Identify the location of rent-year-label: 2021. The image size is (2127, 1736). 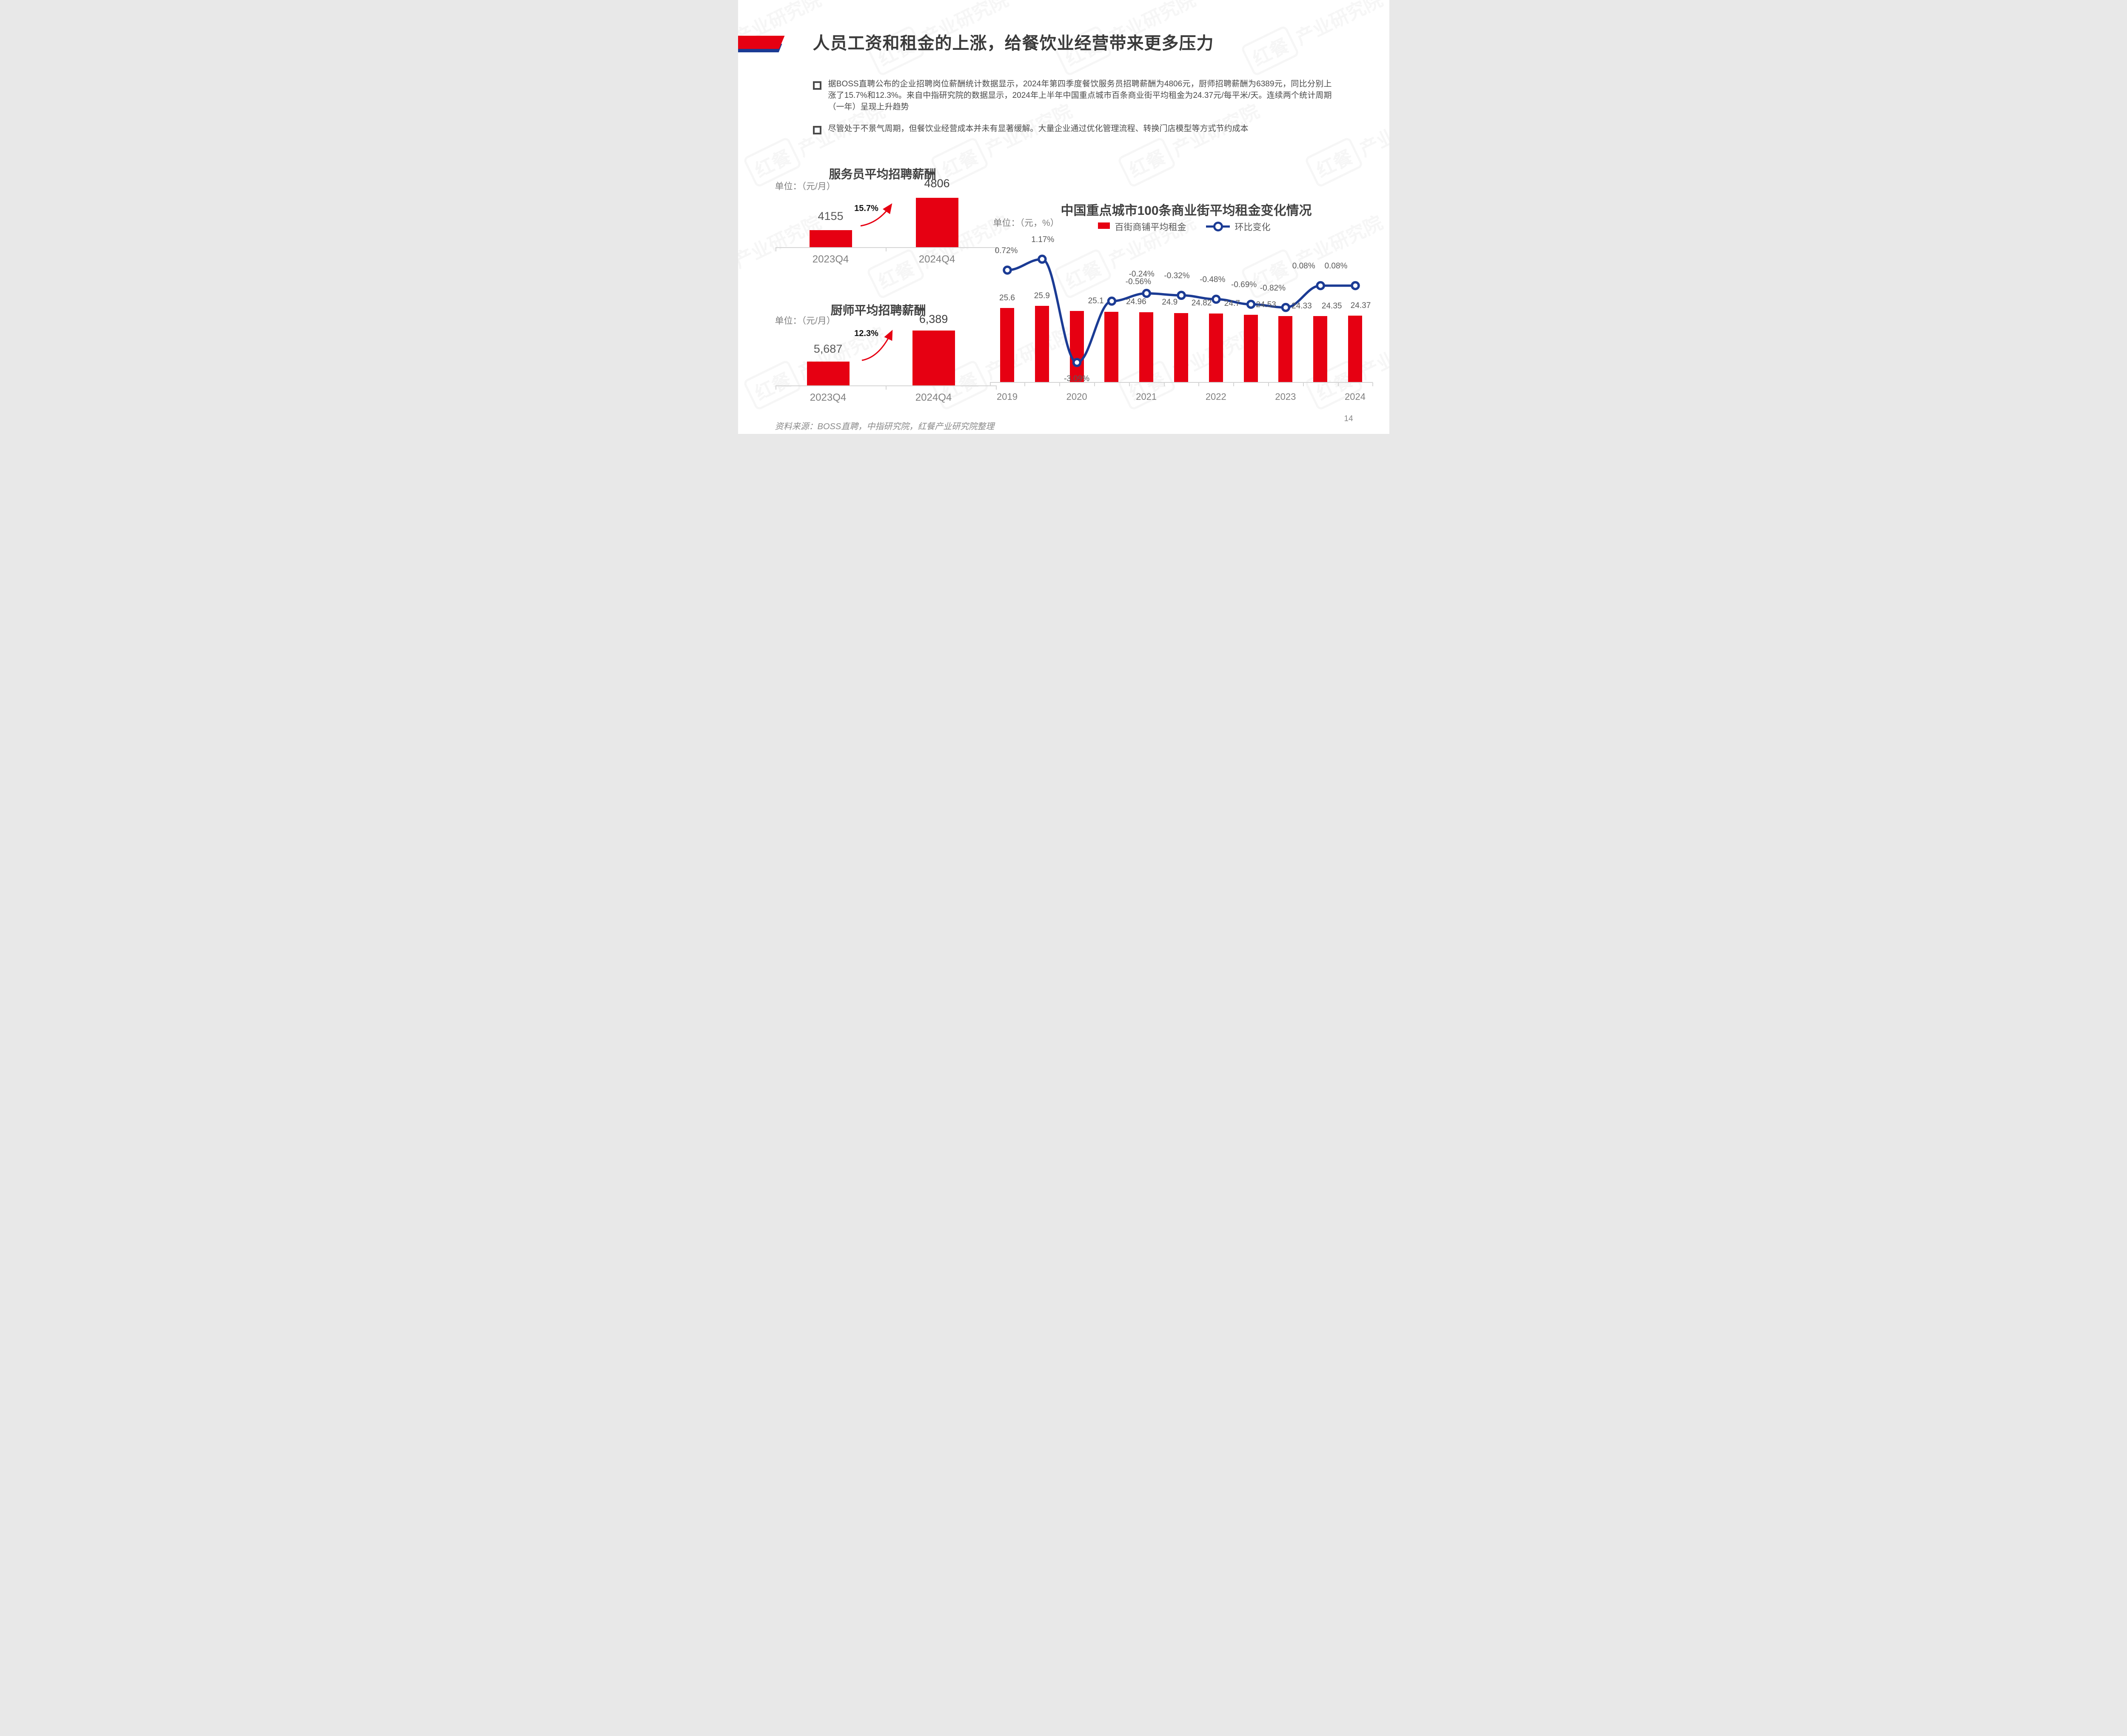
(1146, 396).